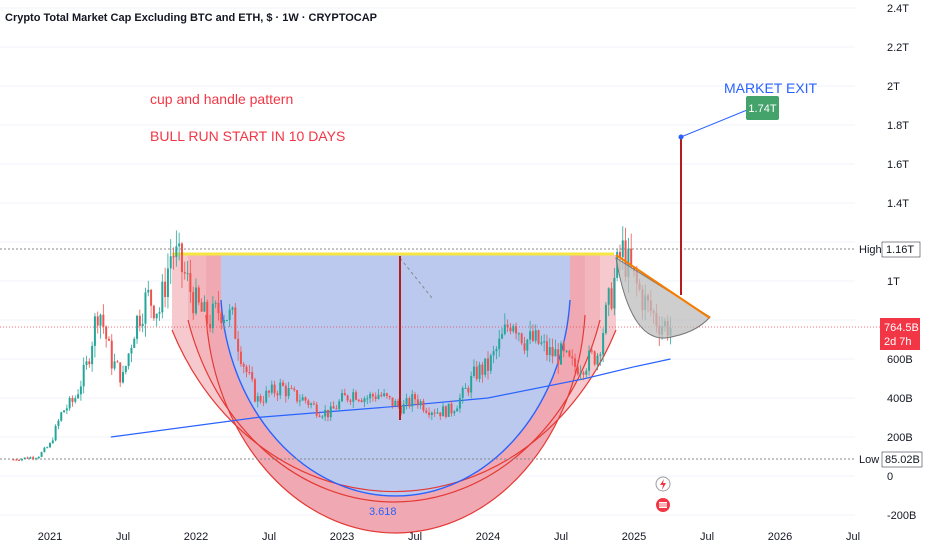  I want to click on x-tick-label: Jul, so click(123, 537).